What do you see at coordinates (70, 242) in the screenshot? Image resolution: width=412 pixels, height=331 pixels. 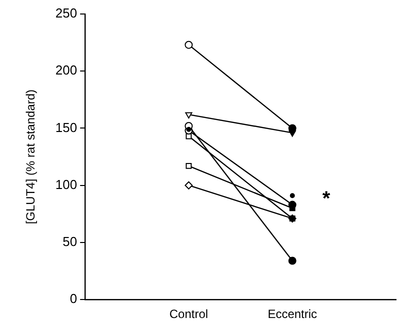 I see `y-tick-label: 50` at bounding box center [70, 242].